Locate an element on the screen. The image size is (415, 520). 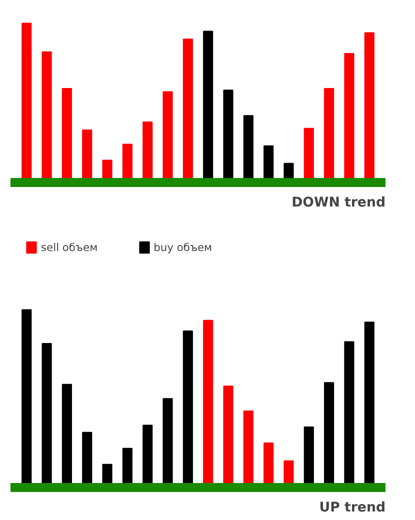
legend-label: sell объем is located at coordinates (69, 247).